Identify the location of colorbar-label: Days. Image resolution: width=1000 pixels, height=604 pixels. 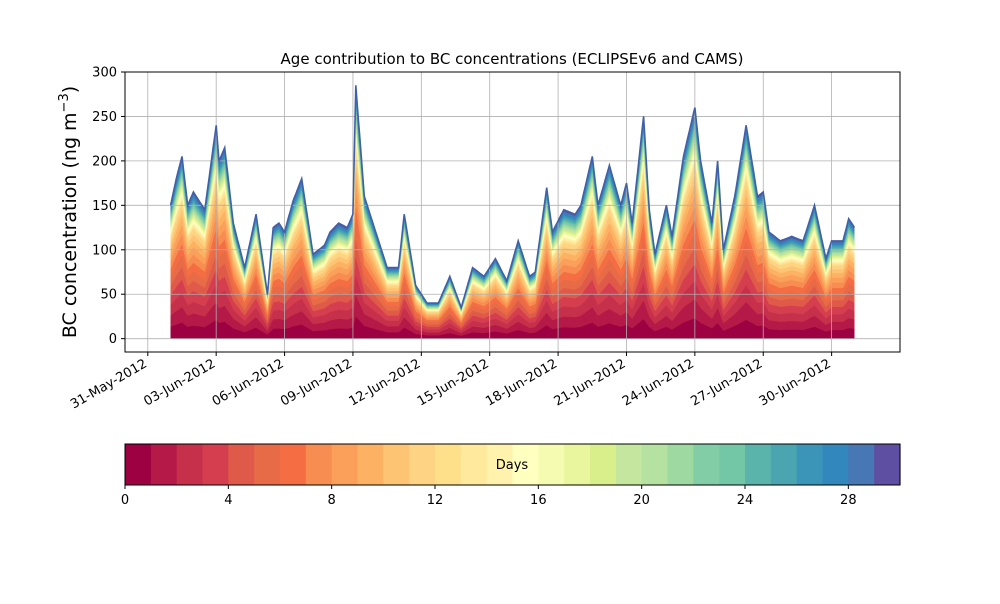
(512, 465).